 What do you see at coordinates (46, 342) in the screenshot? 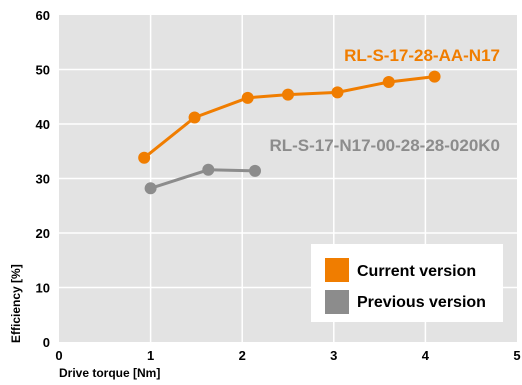
I see `y-tick-label: 0` at bounding box center [46, 342].